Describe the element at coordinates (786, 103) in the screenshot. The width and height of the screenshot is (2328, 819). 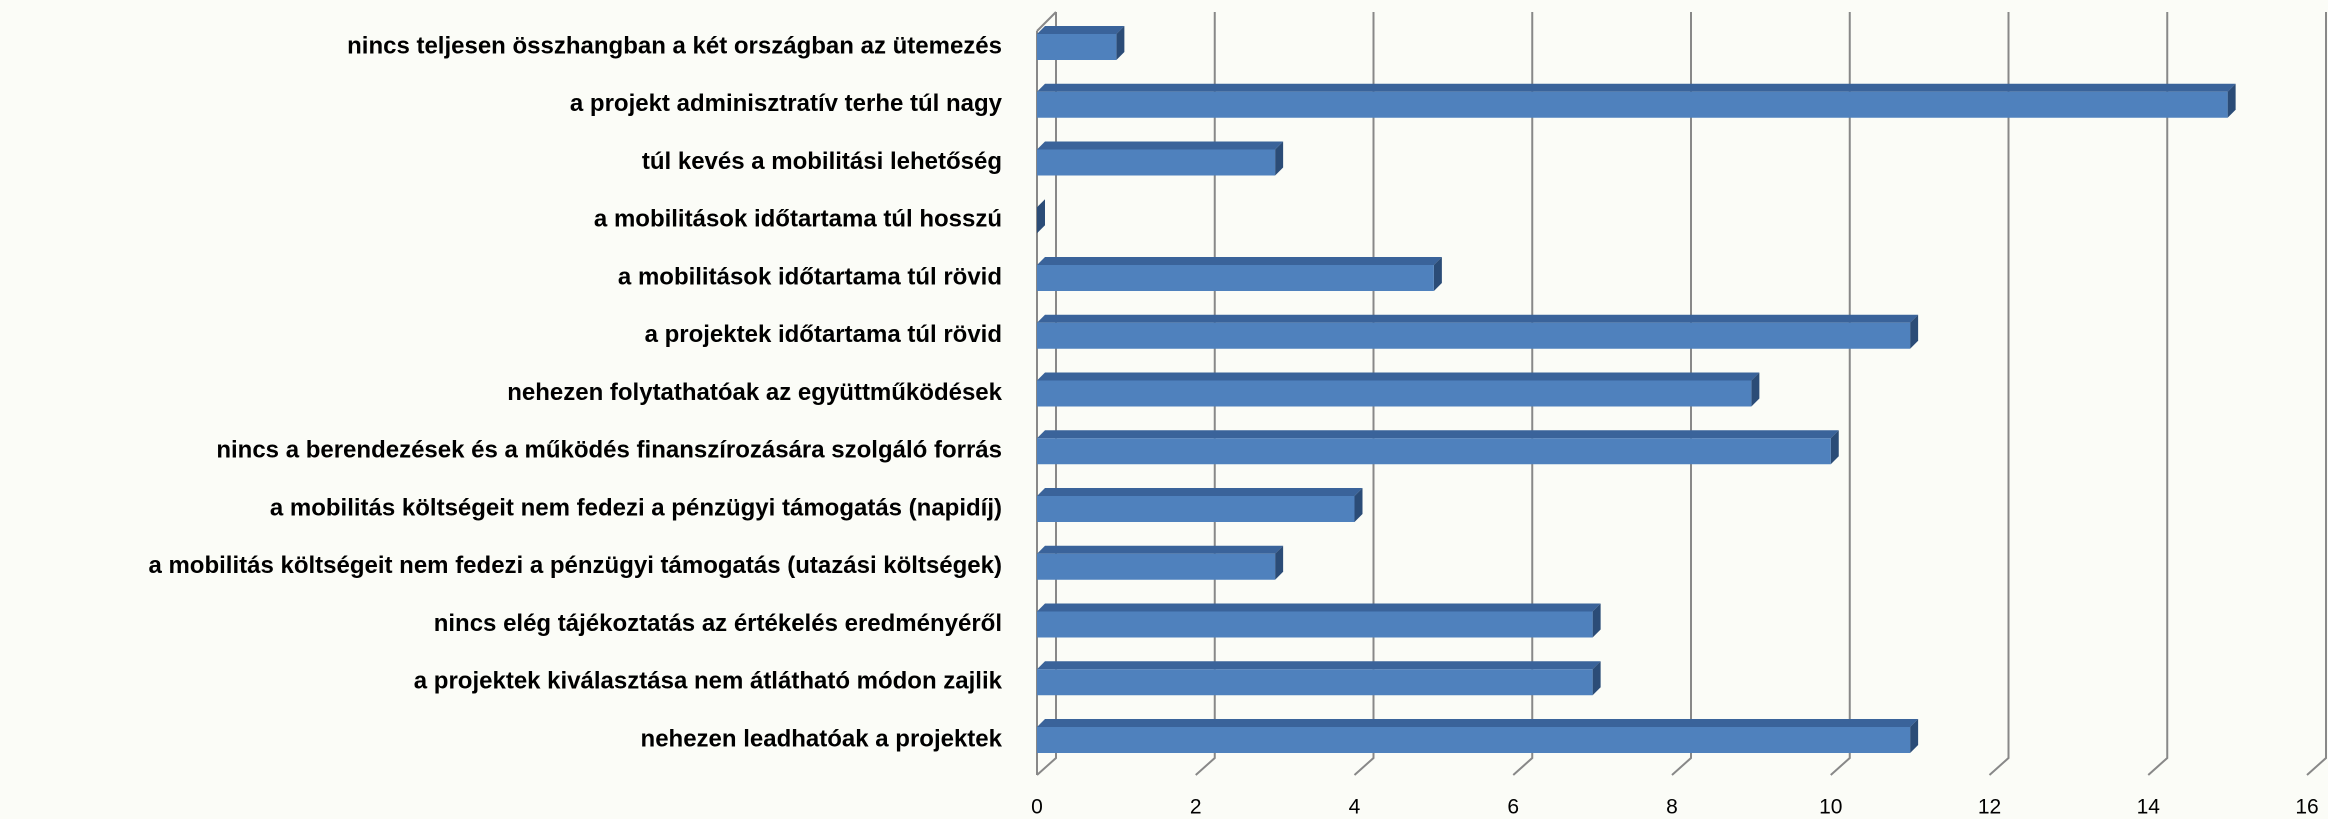
I see `category-label: a projekt adminisztratív terhe túl nagy` at that location.